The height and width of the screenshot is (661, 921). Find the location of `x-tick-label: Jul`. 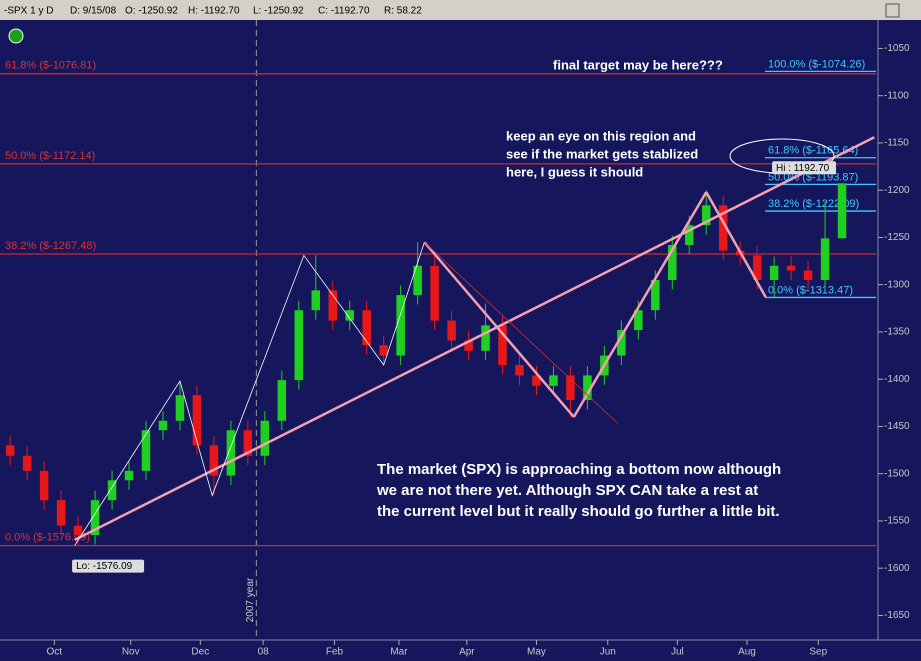

x-tick-label: Jul is located at coordinates (677, 652).